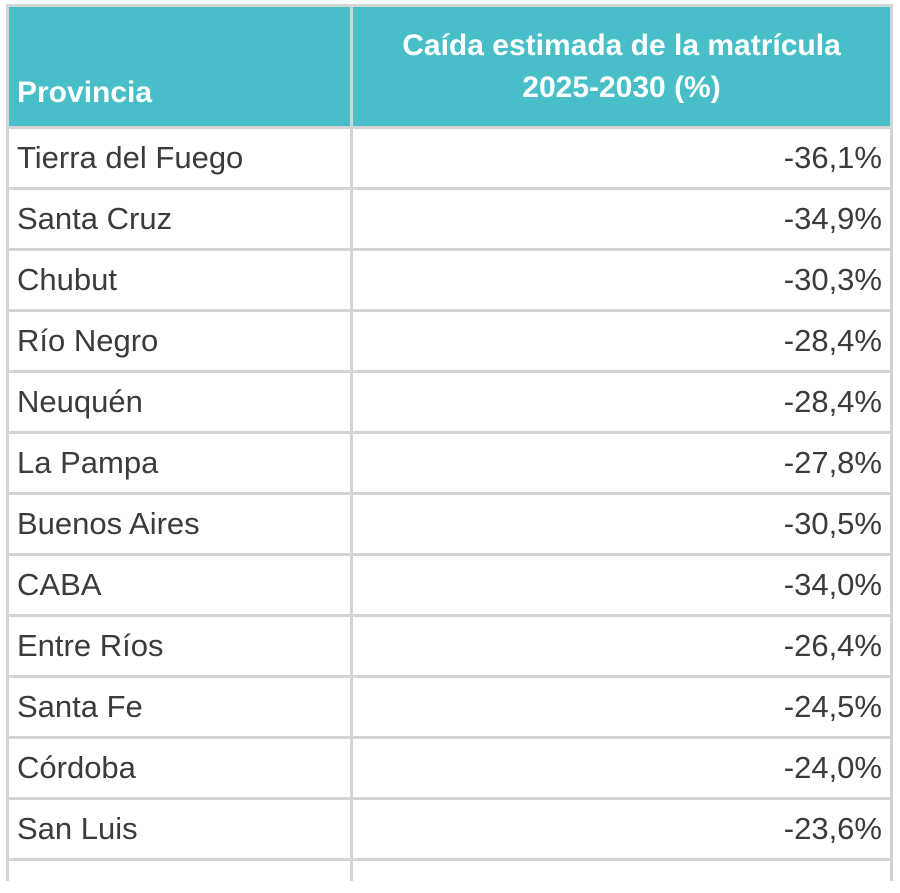 The height and width of the screenshot is (893, 900). I want to click on drop-value-cell: -26,4%, so click(621, 646).